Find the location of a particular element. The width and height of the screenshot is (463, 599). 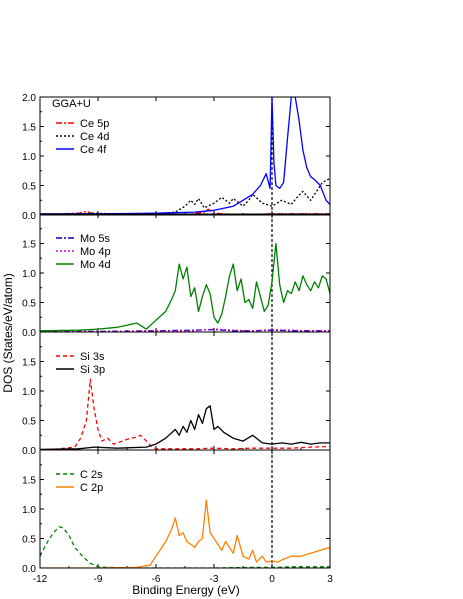

series-line-ce-5p is located at coordinates (185, 211).